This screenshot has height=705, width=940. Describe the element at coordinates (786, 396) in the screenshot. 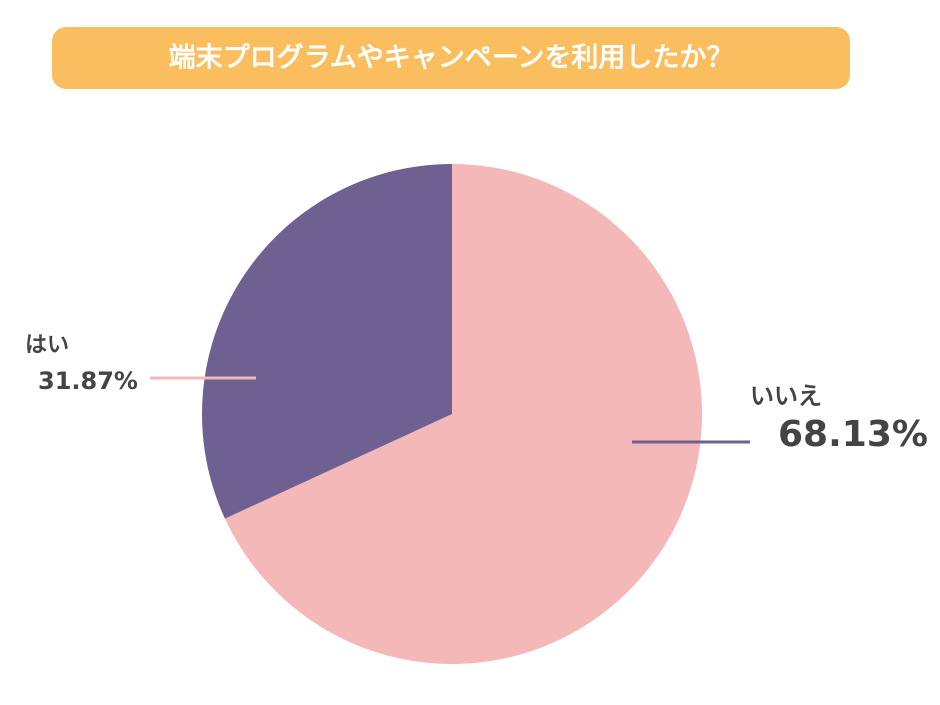

I see `slice-label: いいえ` at that location.